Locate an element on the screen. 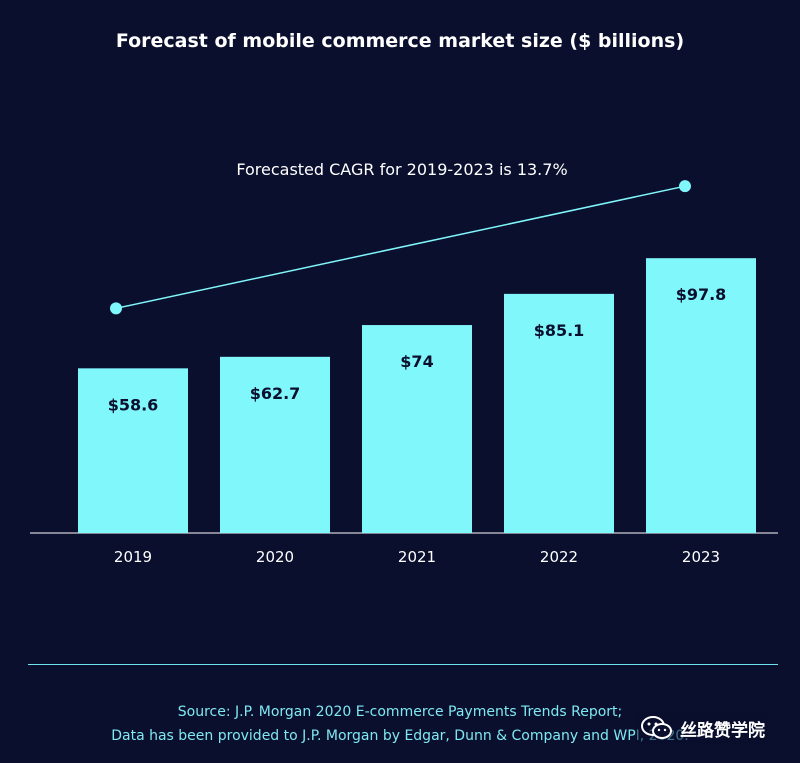  watermark-text: 丝路赞学院 is located at coordinates (722, 730).